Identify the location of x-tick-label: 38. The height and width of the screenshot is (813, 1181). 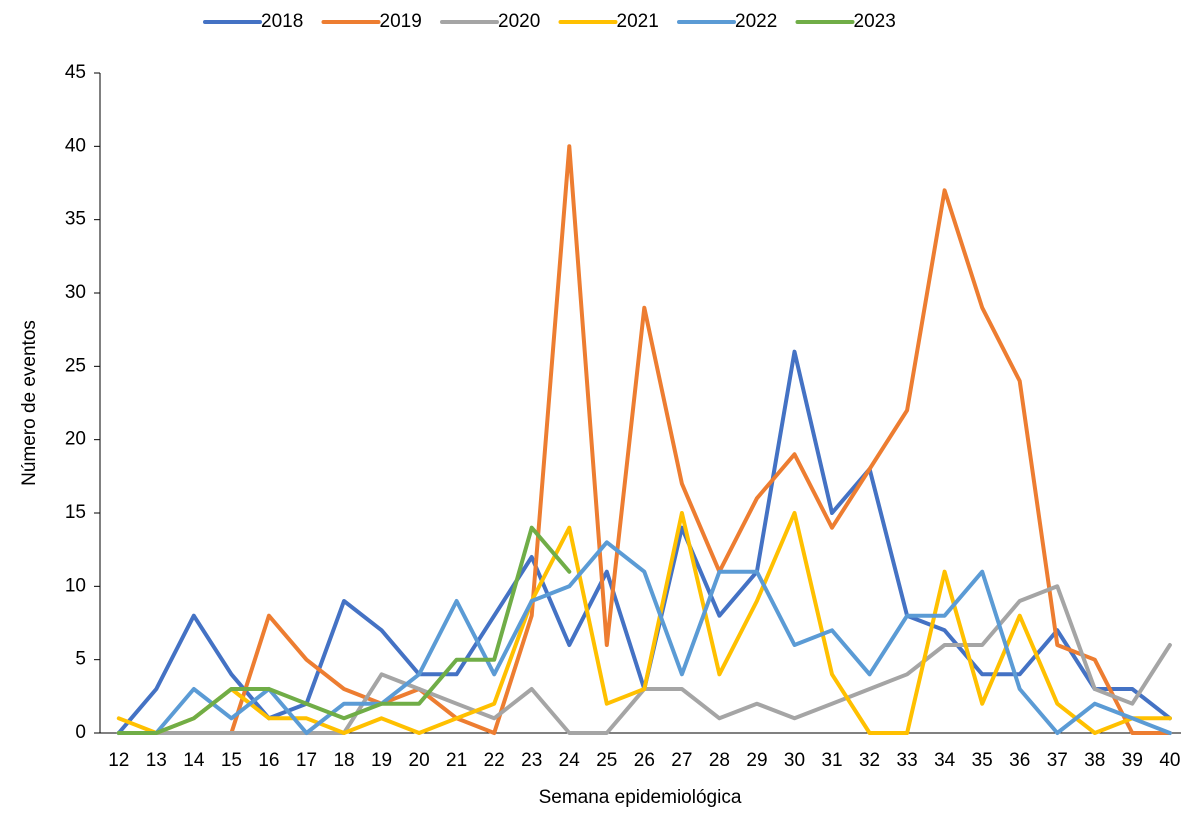
(1094, 760).